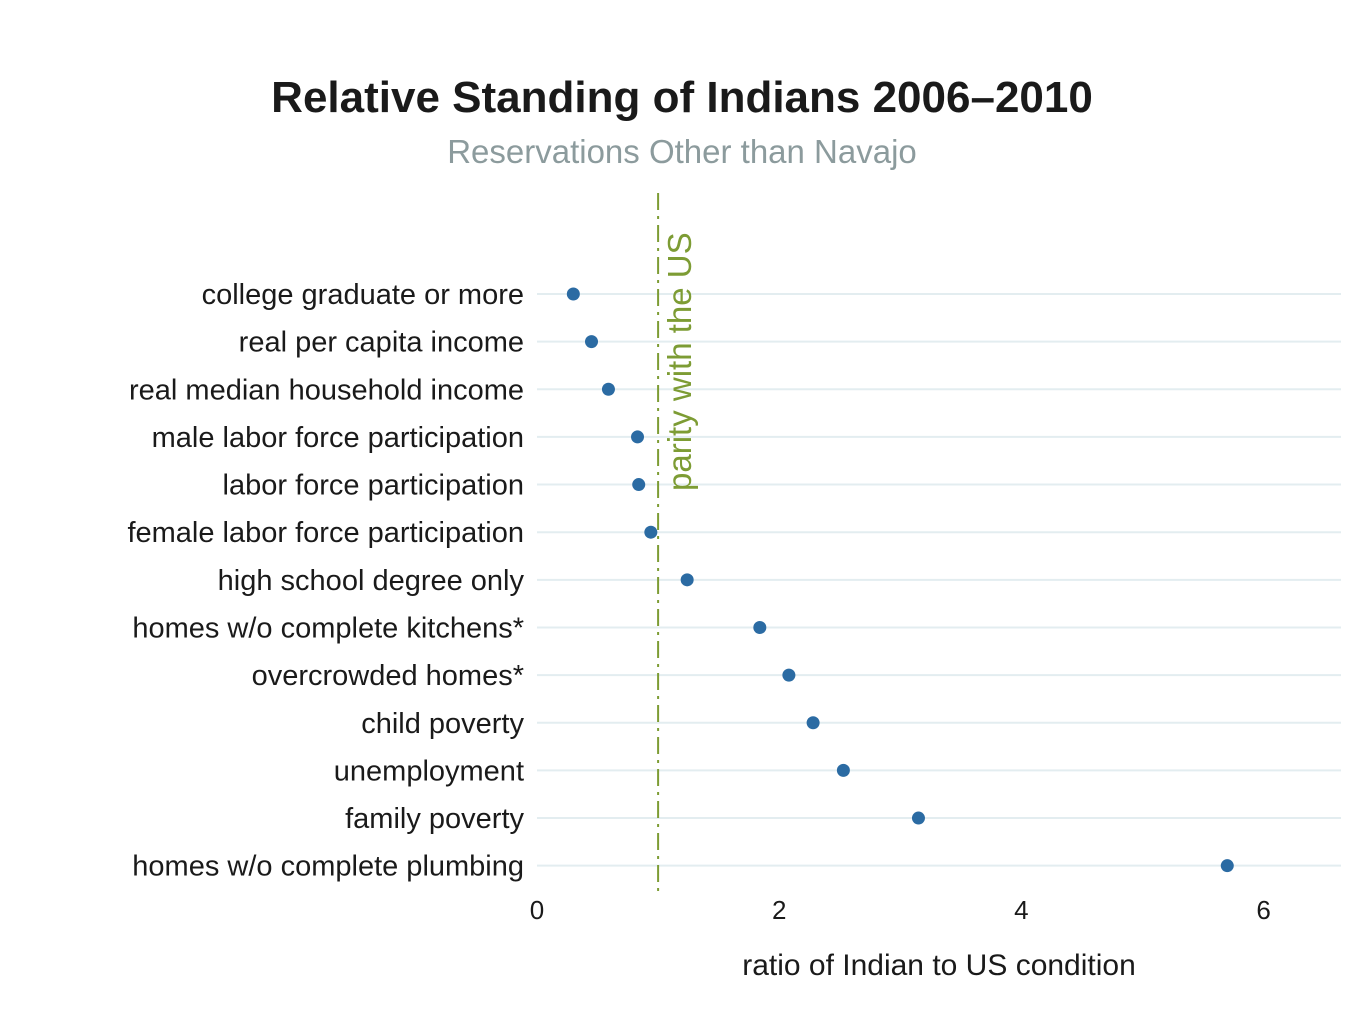 This screenshot has height=1022, width=1364. I want to click on category-label: real median household income, so click(326, 390).